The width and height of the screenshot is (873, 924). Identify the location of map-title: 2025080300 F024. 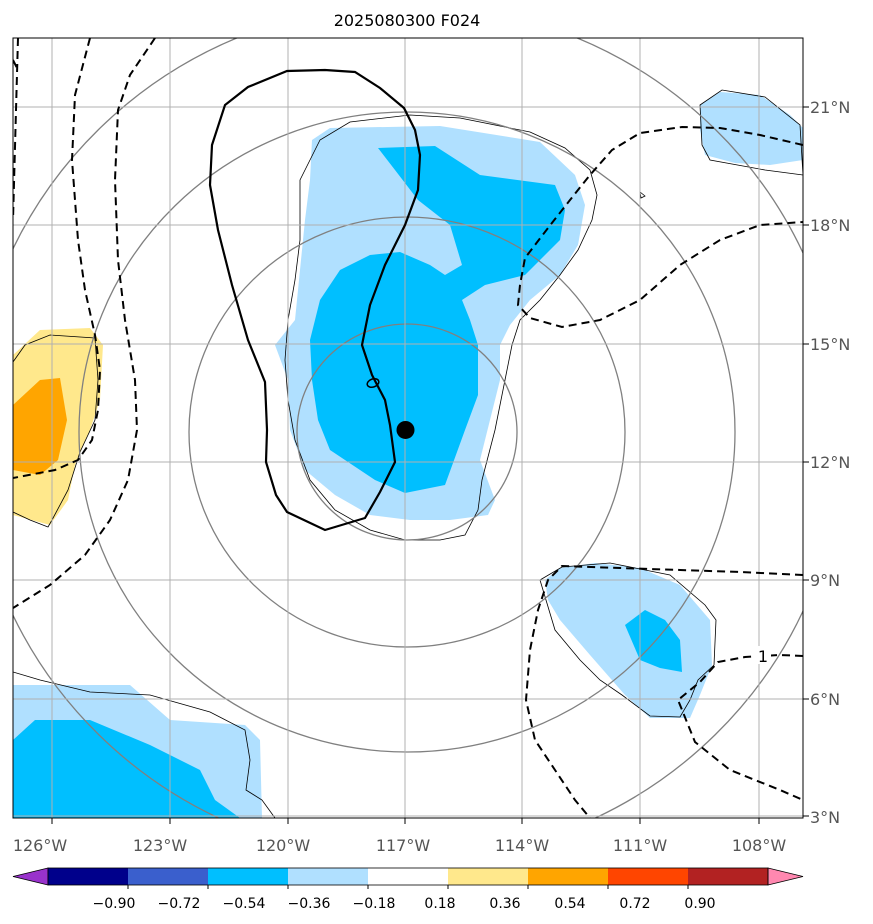
(407, 20).